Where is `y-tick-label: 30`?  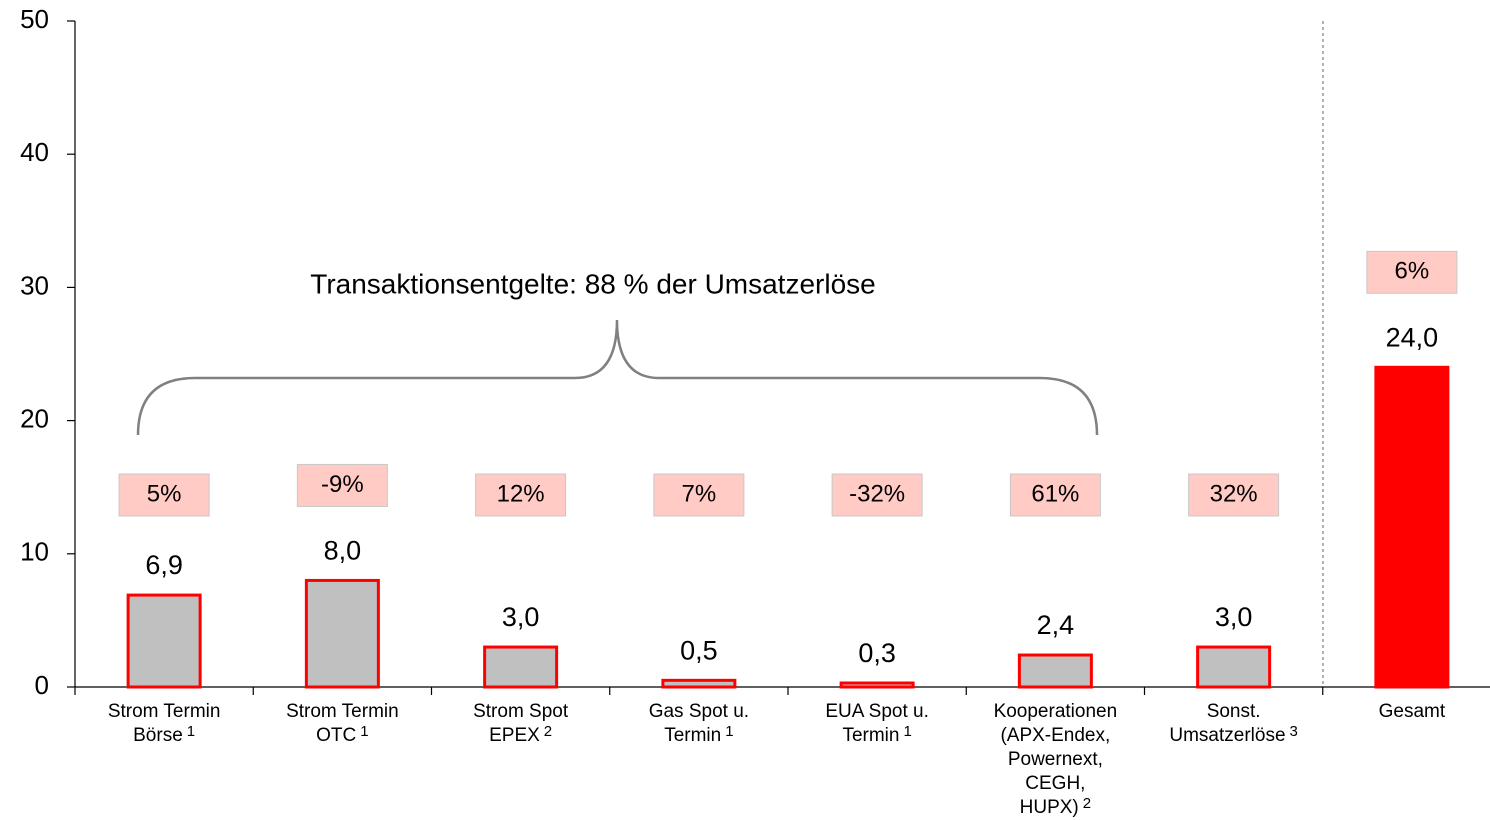 y-tick-label: 30 is located at coordinates (34, 285).